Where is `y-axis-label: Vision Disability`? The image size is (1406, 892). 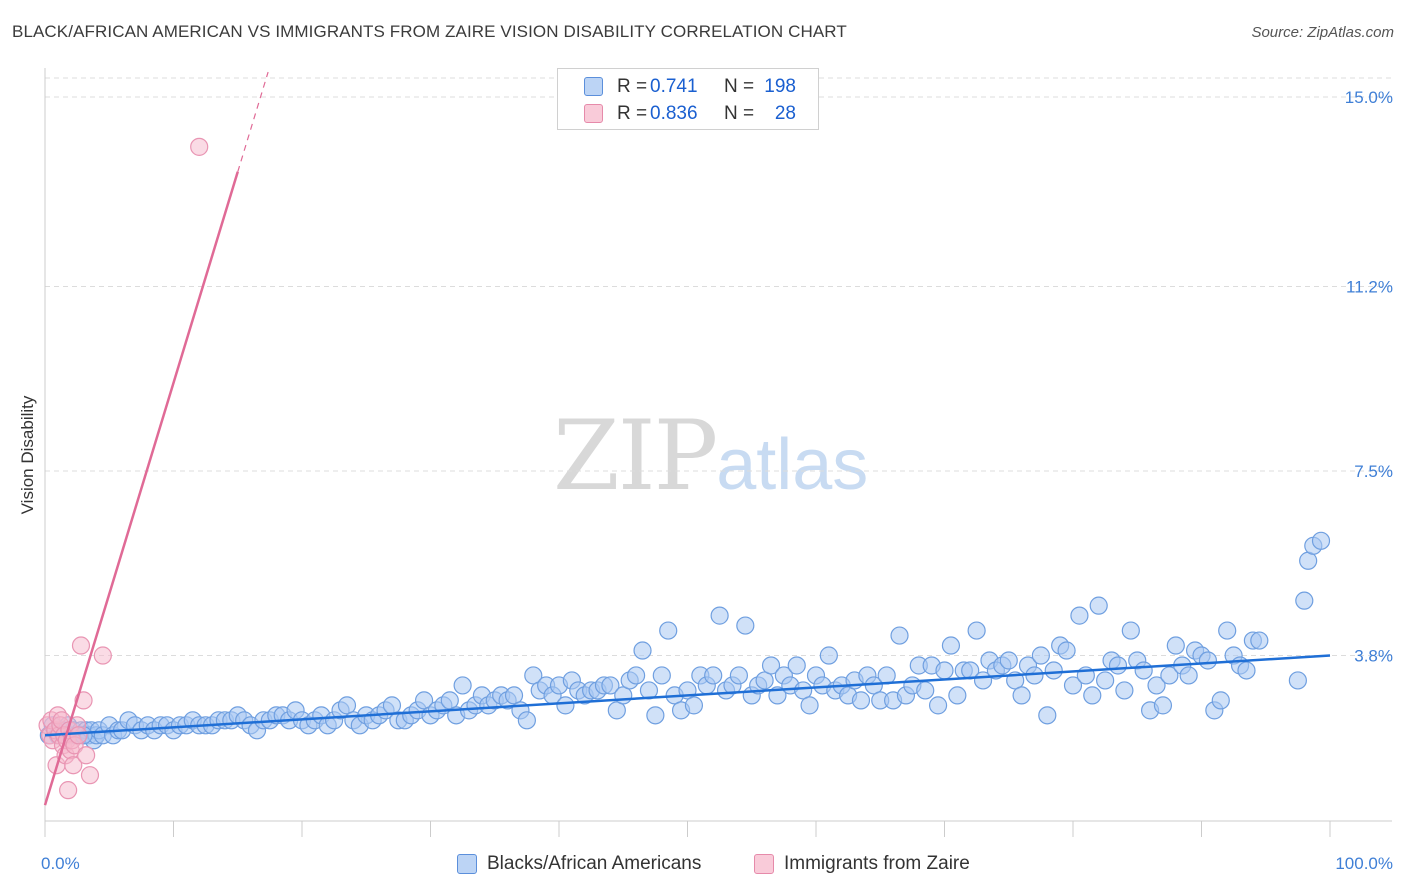
y-axis-label: Vision Disability is located at coordinates (27, 455).